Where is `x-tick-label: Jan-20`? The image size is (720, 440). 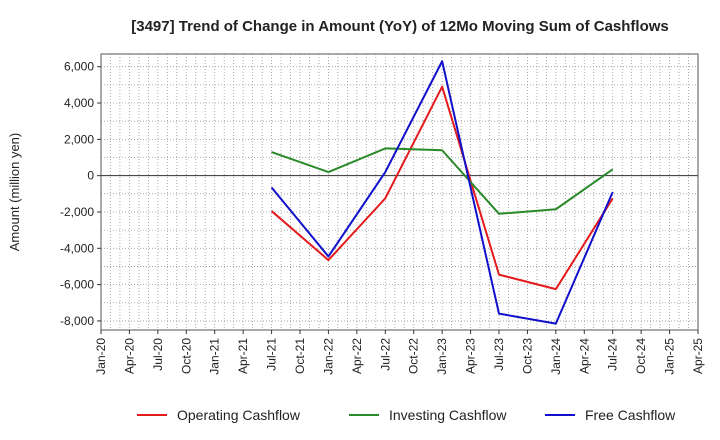 x-tick-label: Jan-20 is located at coordinates (101, 356).